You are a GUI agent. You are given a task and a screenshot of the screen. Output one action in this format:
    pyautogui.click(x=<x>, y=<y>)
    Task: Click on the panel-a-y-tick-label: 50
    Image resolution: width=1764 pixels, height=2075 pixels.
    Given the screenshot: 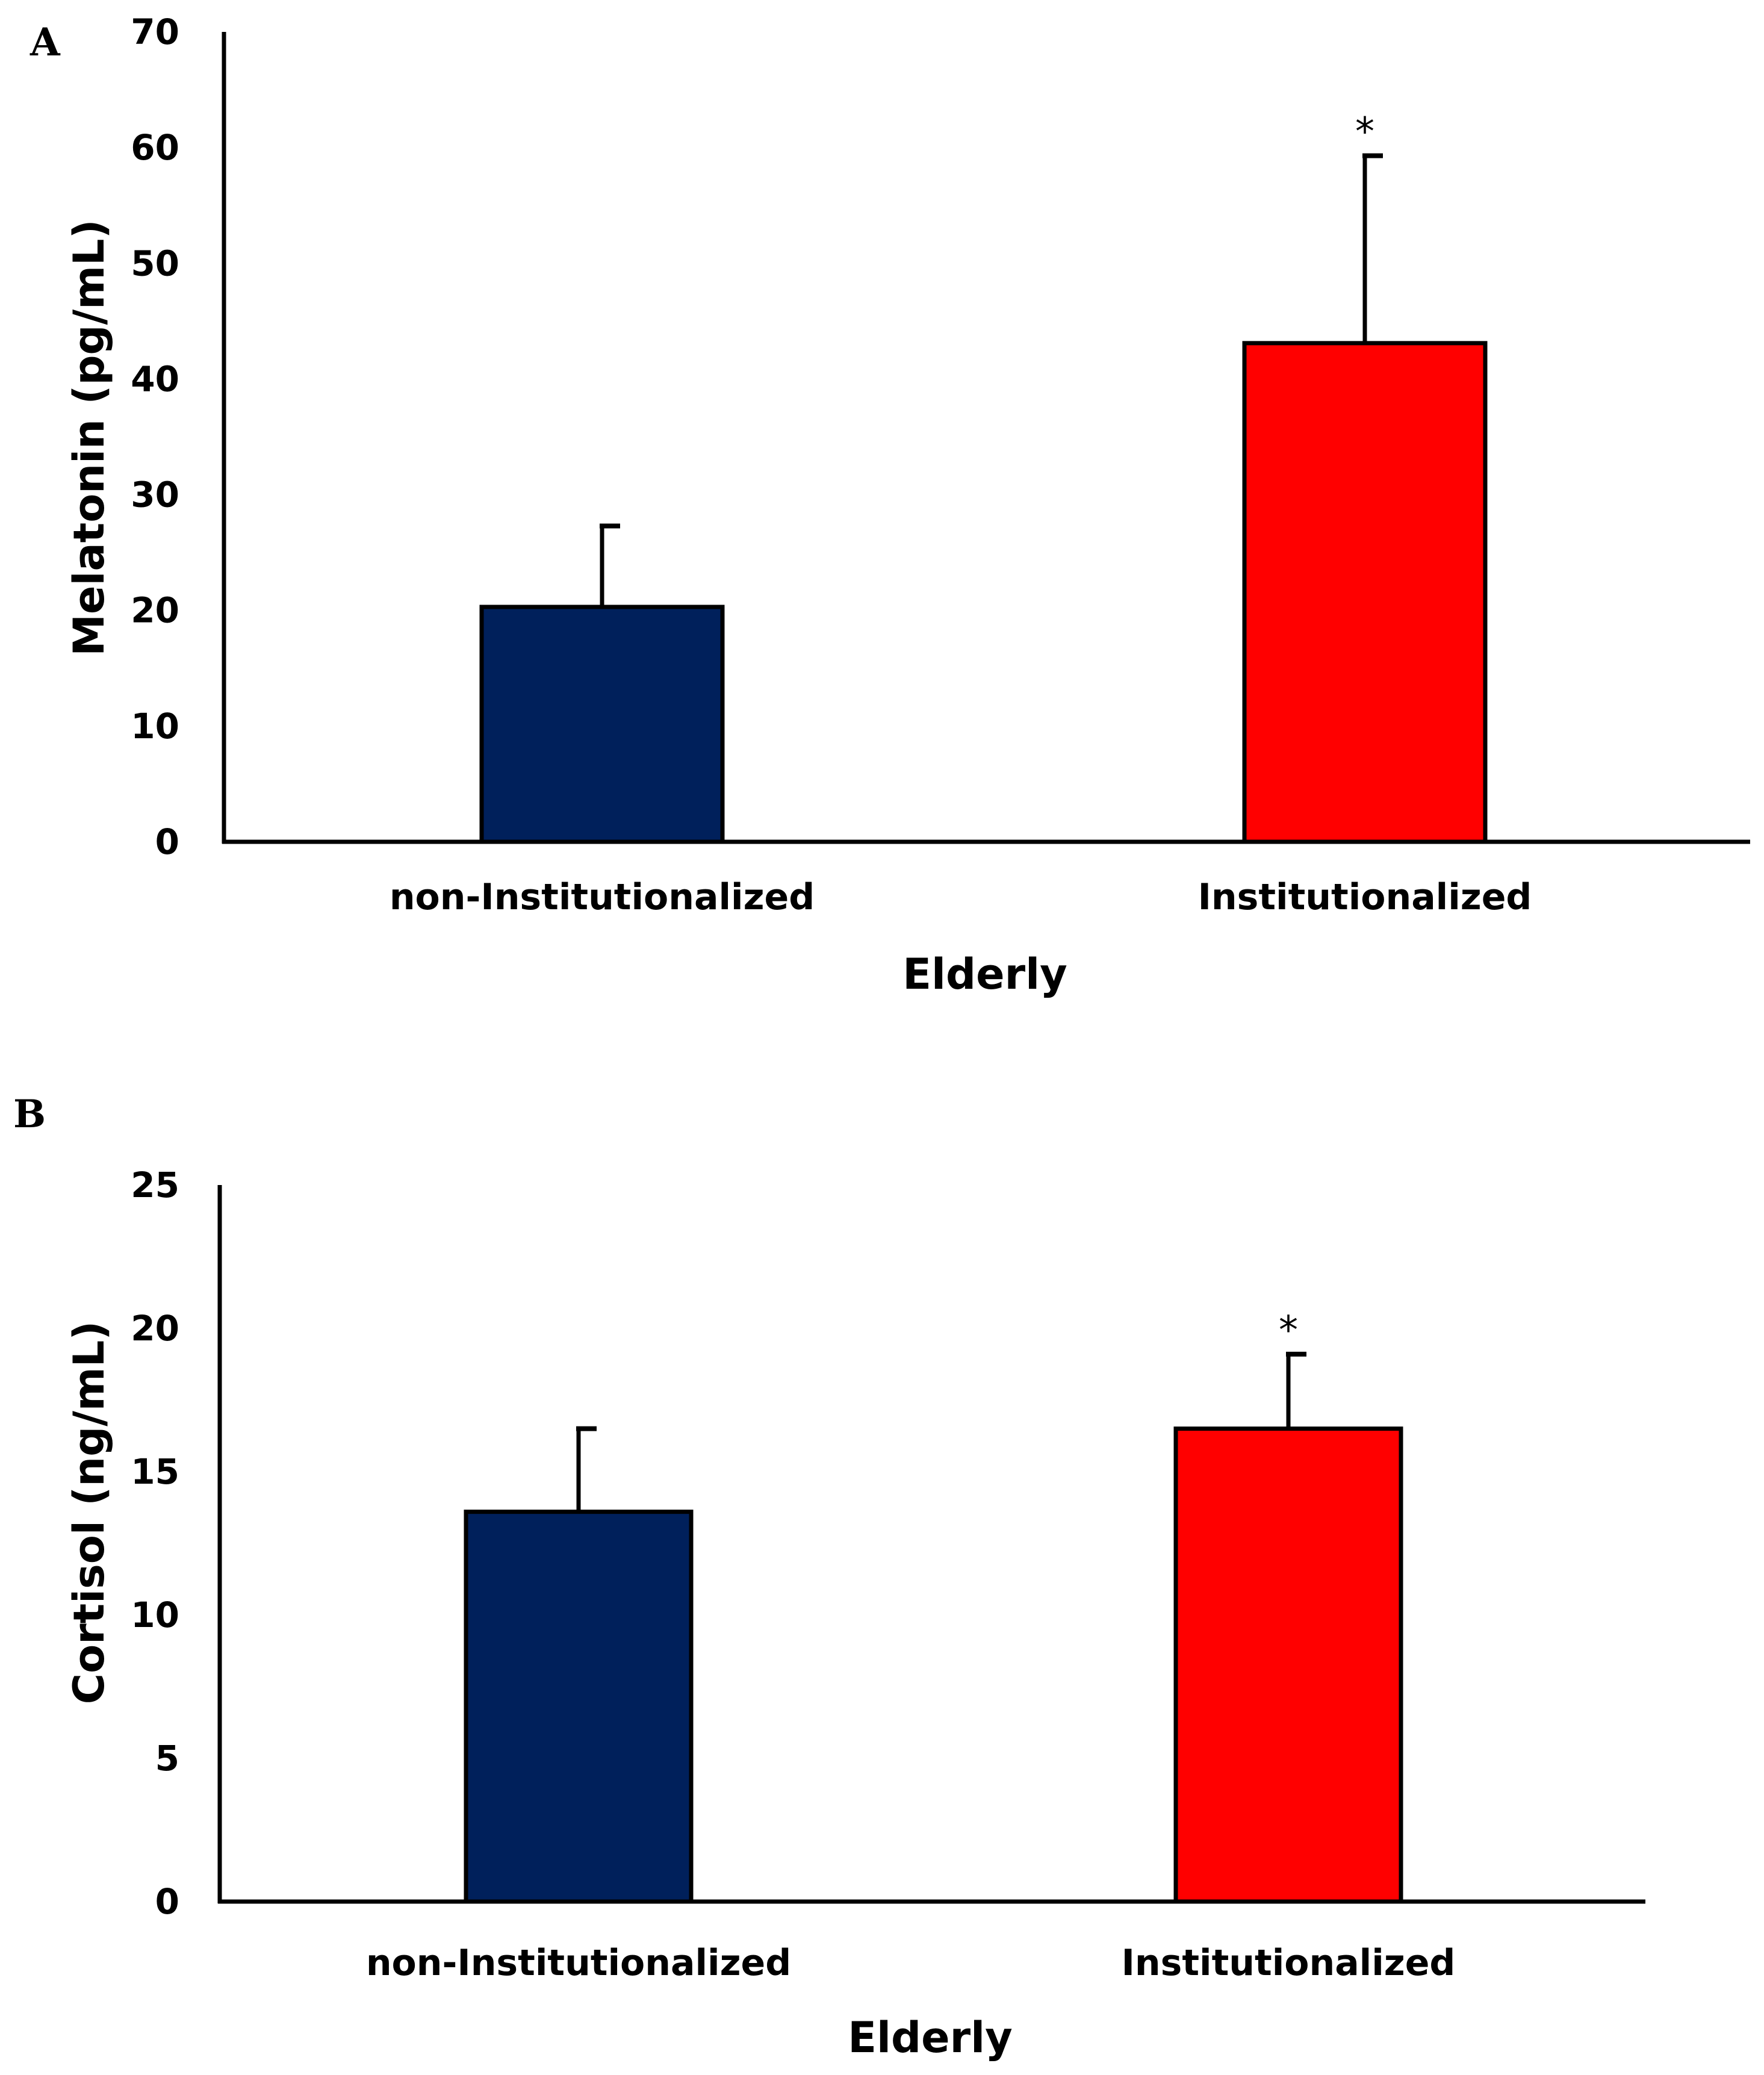 What is the action you would take?
    pyautogui.click(x=155, y=263)
    